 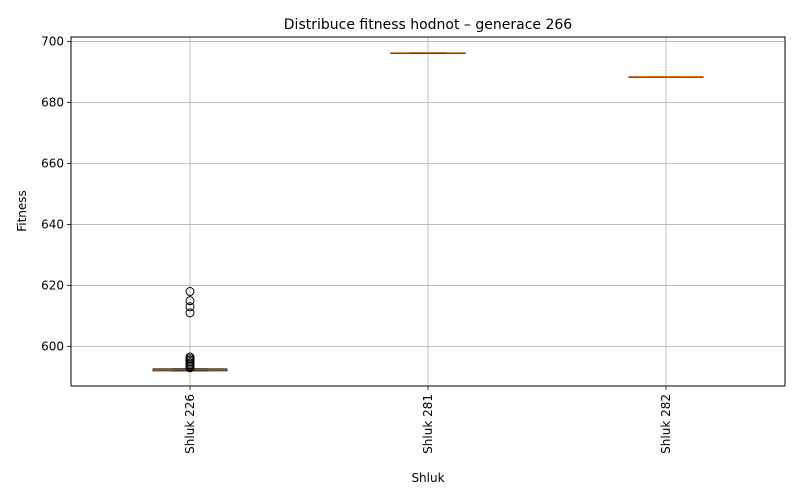 What do you see at coordinates (190, 424) in the screenshot?
I see `x-tick-label: Shluk 226` at bounding box center [190, 424].